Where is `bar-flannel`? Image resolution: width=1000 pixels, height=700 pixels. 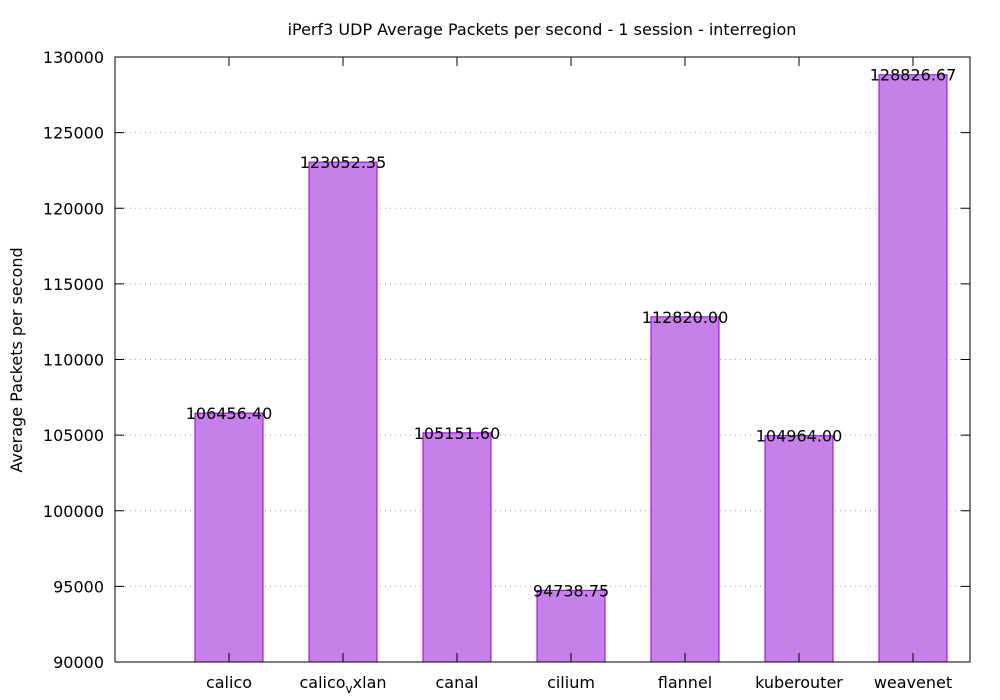
bar-flannel is located at coordinates (685, 489).